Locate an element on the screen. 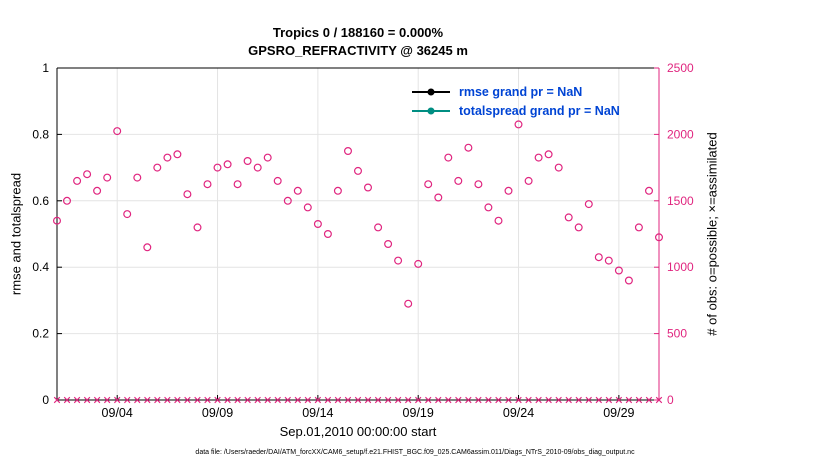  x-tick-label: 09/09 is located at coordinates (217, 413).